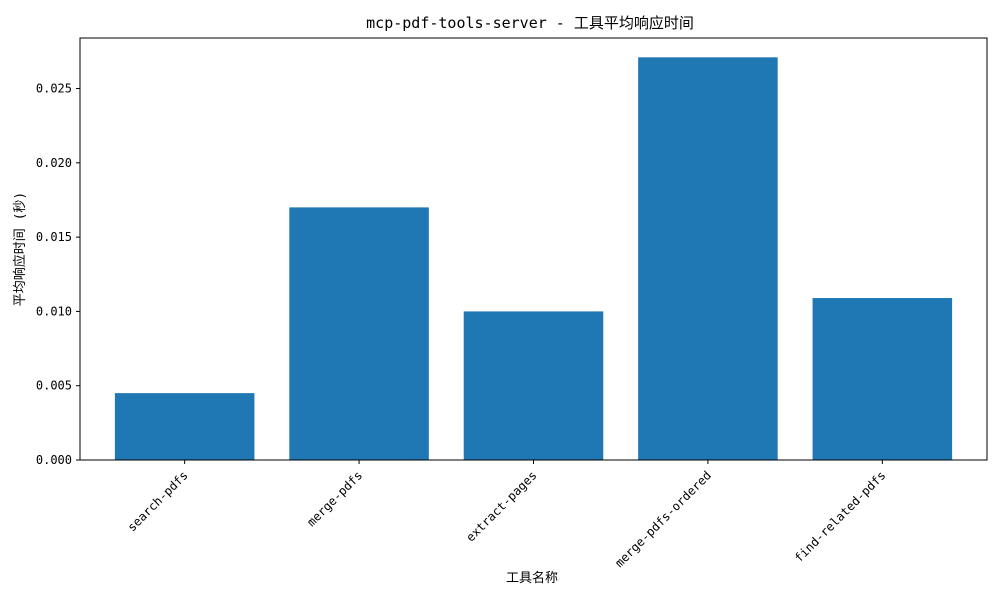 This screenshot has height=600, width=1000. What do you see at coordinates (840, 516) in the screenshot?
I see `x-tick-label: find-related-pdfs` at bounding box center [840, 516].